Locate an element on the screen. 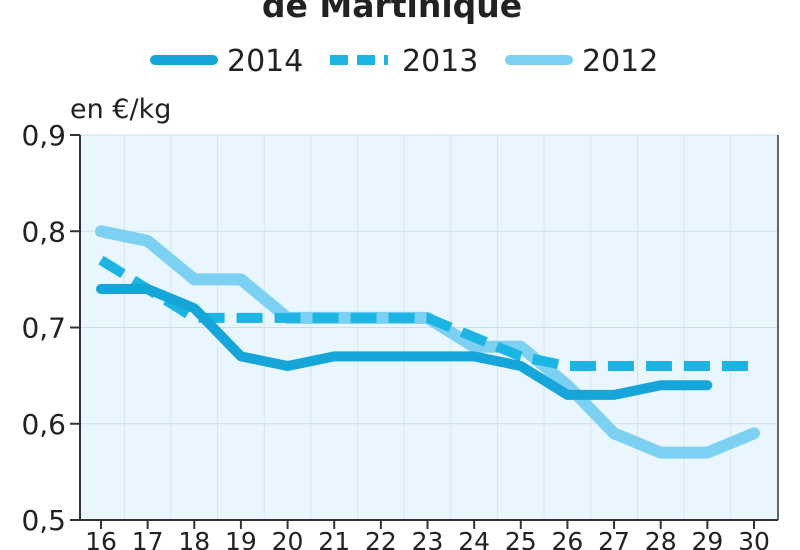  y-tick-label: 0,7 is located at coordinates (43, 328).